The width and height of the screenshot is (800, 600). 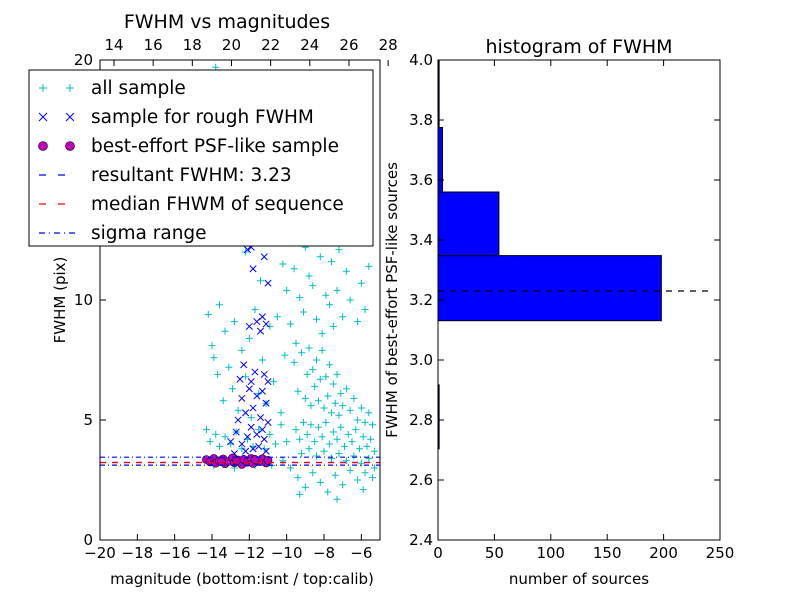 I want to click on legend-entry: sample for rough FWHM, so click(x=176, y=117).